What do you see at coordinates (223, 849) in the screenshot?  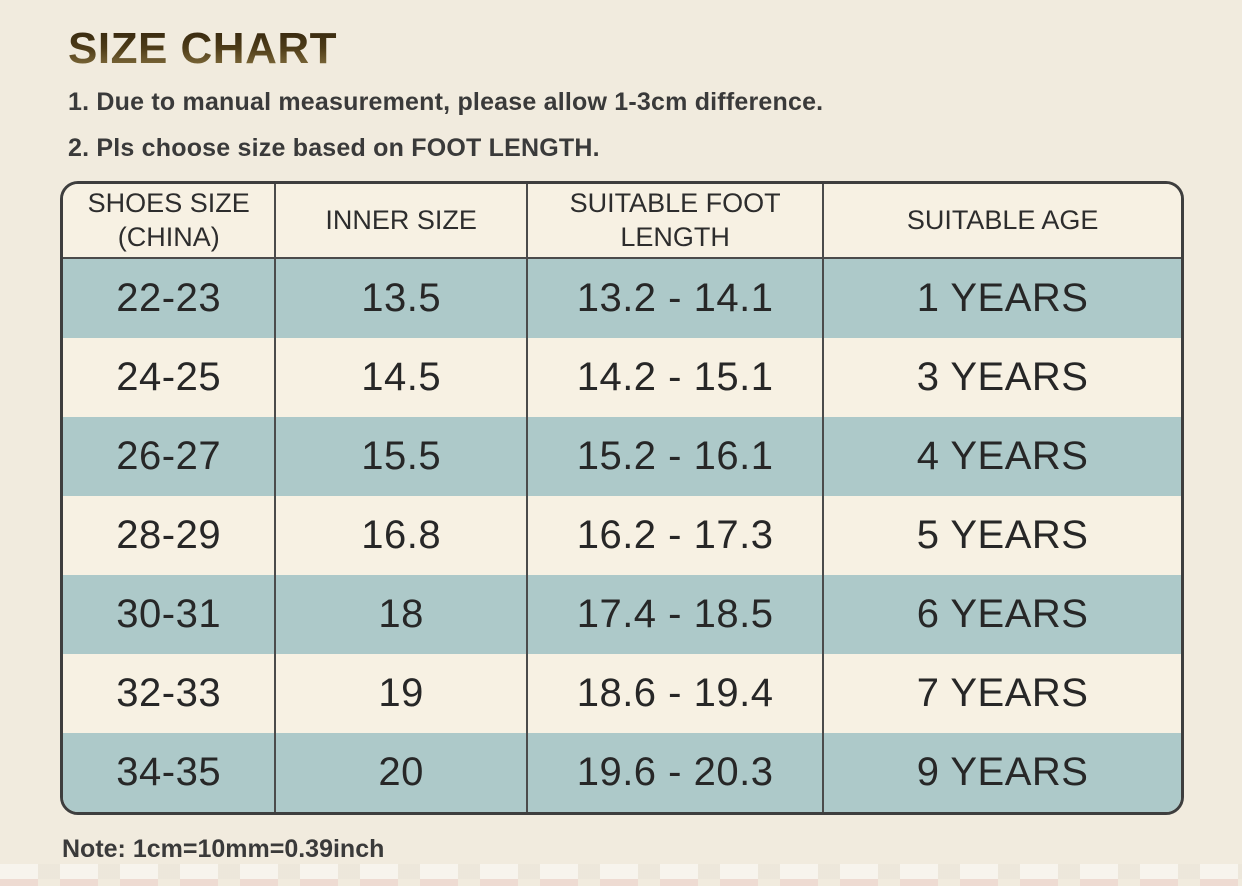 I see `unit-conversion-note: Note: 1cm=10mm=0.39inch` at bounding box center [223, 849].